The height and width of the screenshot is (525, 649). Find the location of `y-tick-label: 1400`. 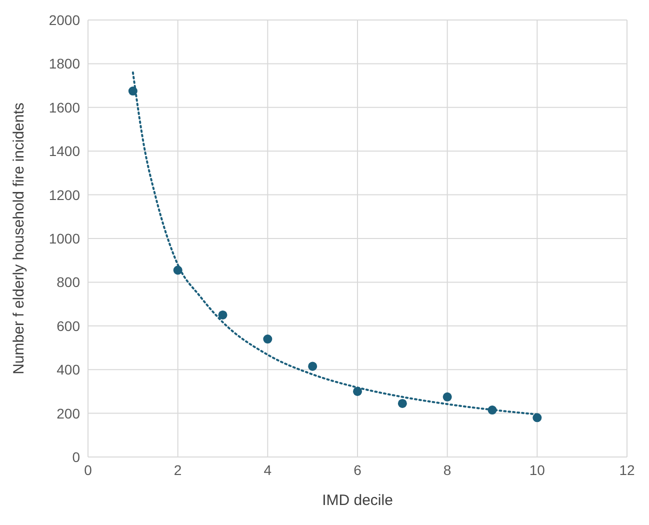

y-tick-label: 1400 is located at coordinates (64, 151).